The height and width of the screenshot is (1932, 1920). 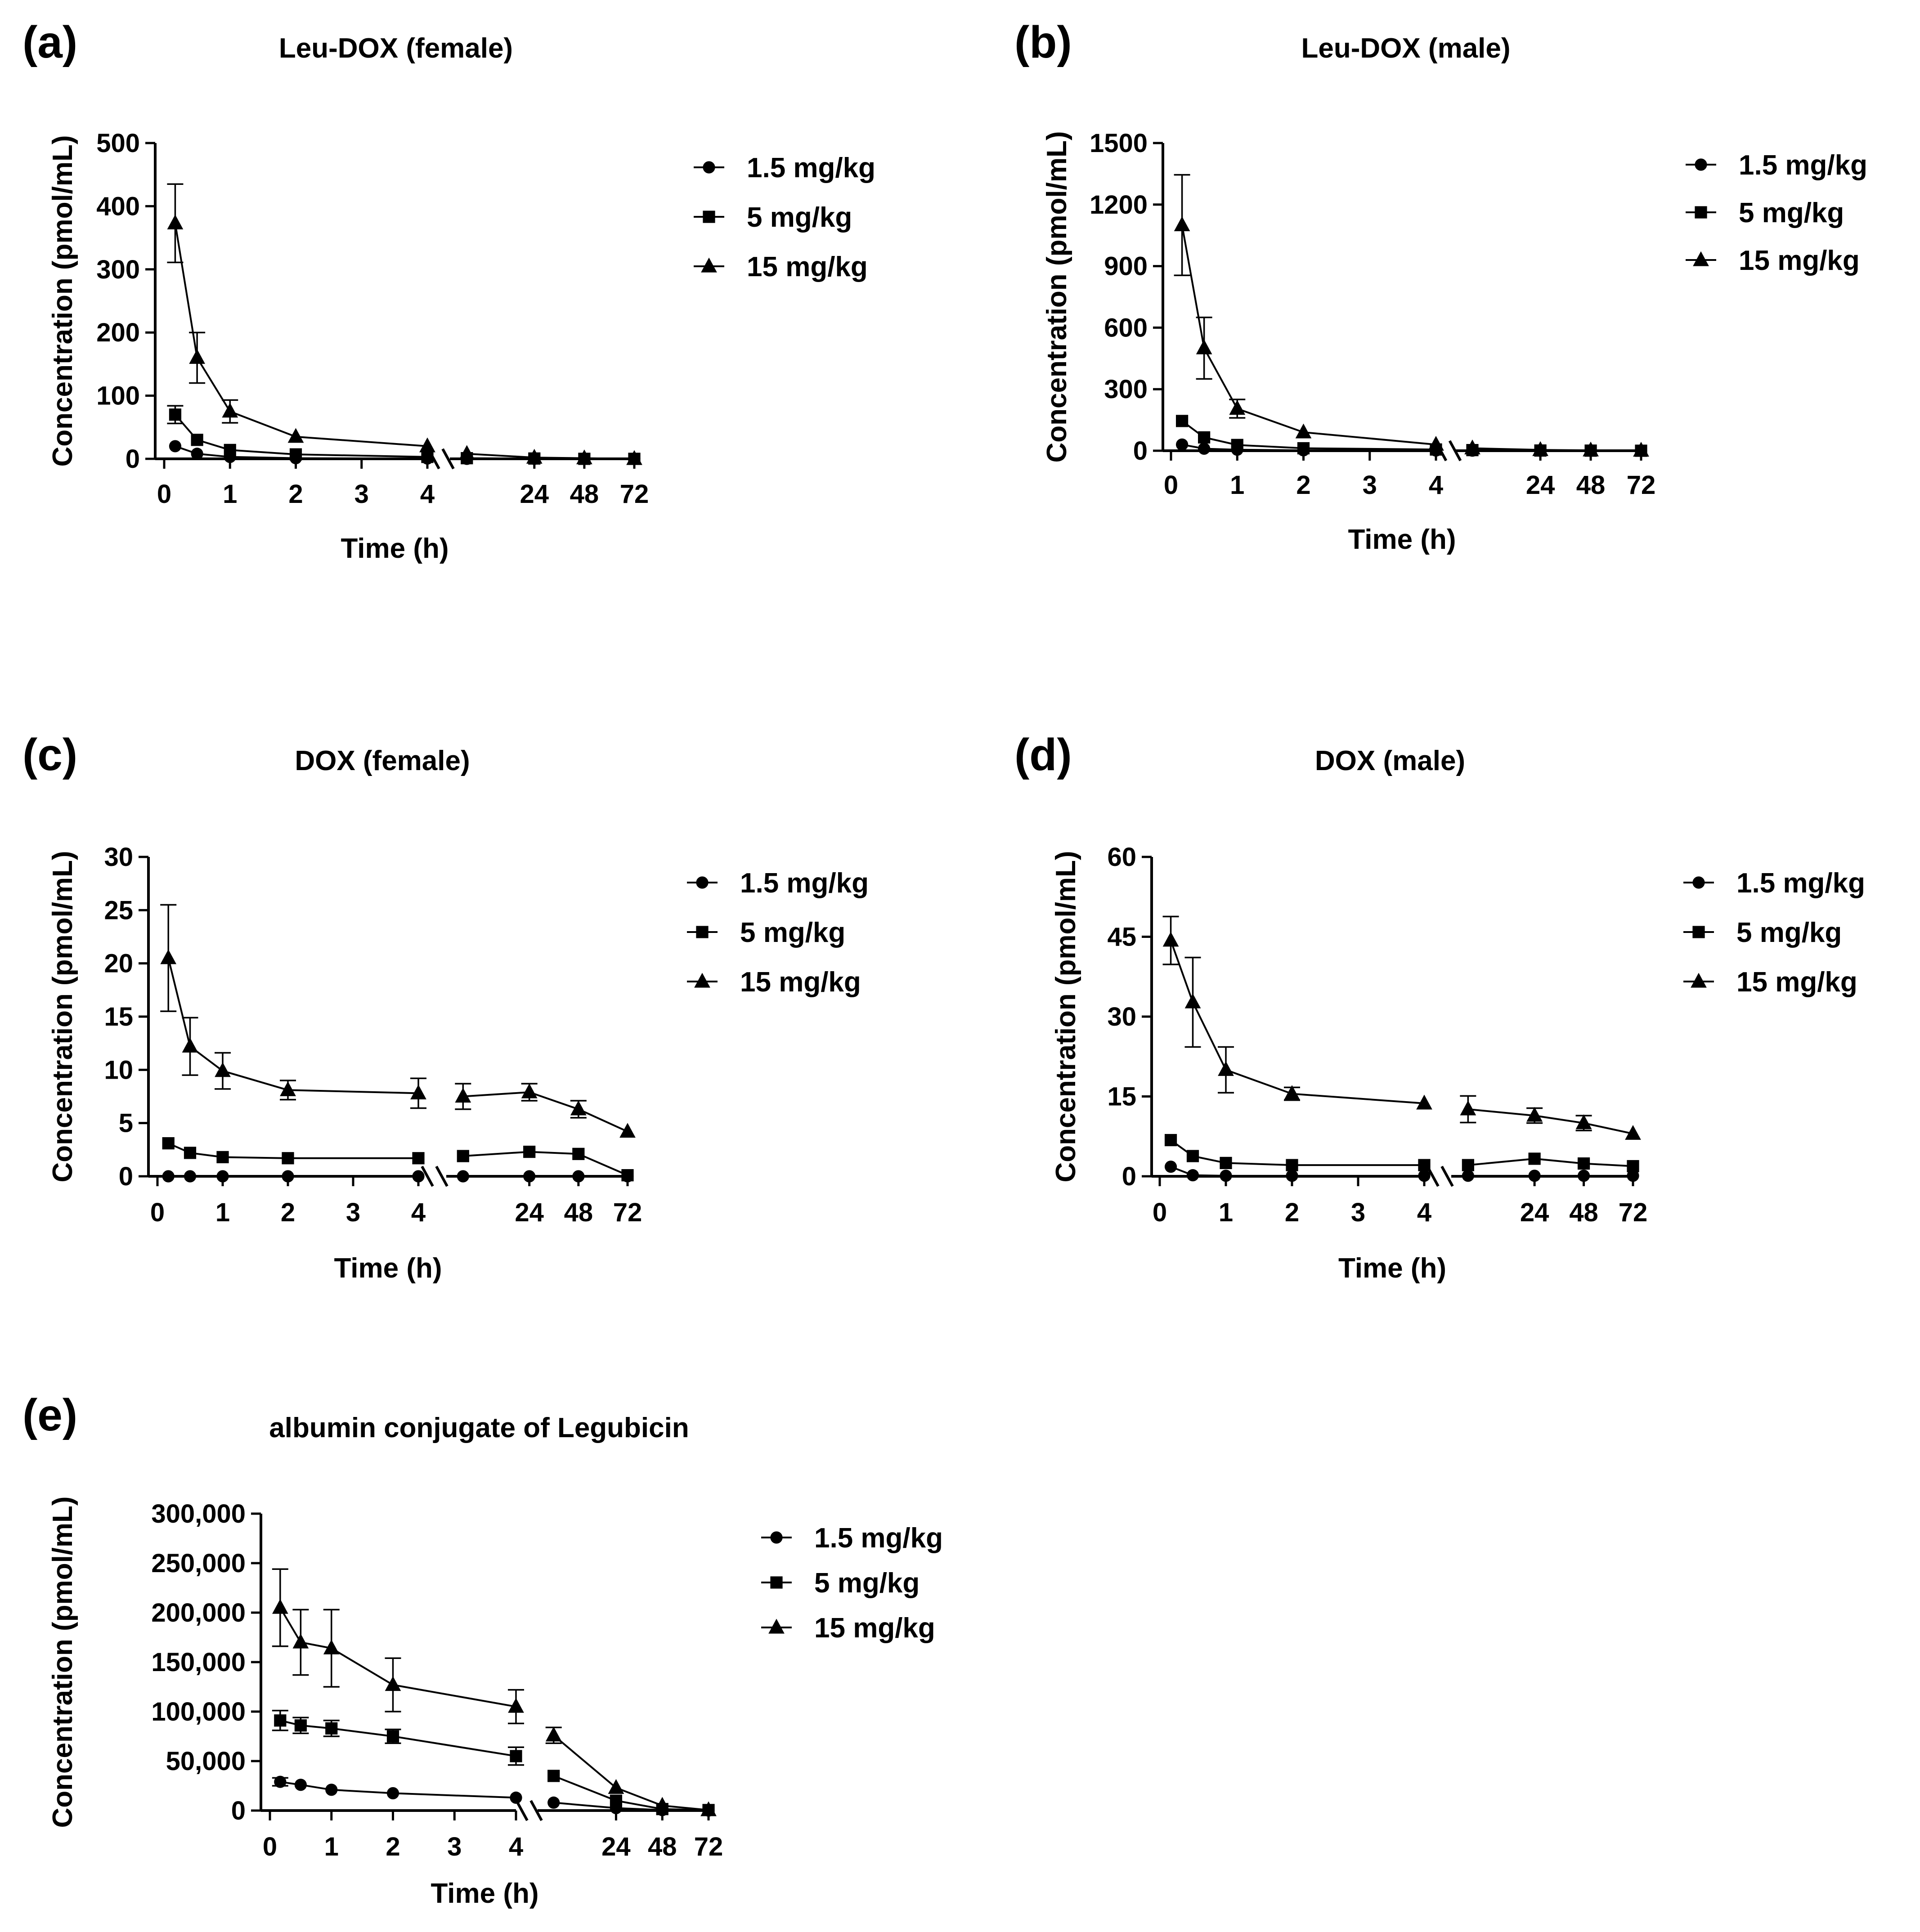 I want to click on panel-label: (c), so click(x=50, y=755).